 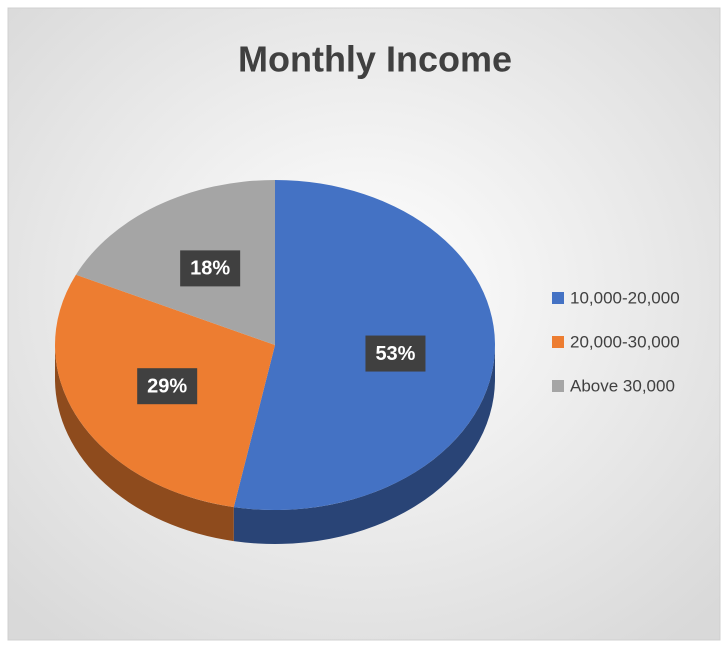 What do you see at coordinates (625, 341) in the screenshot?
I see `legend-label: 20,000-30,000` at bounding box center [625, 341].